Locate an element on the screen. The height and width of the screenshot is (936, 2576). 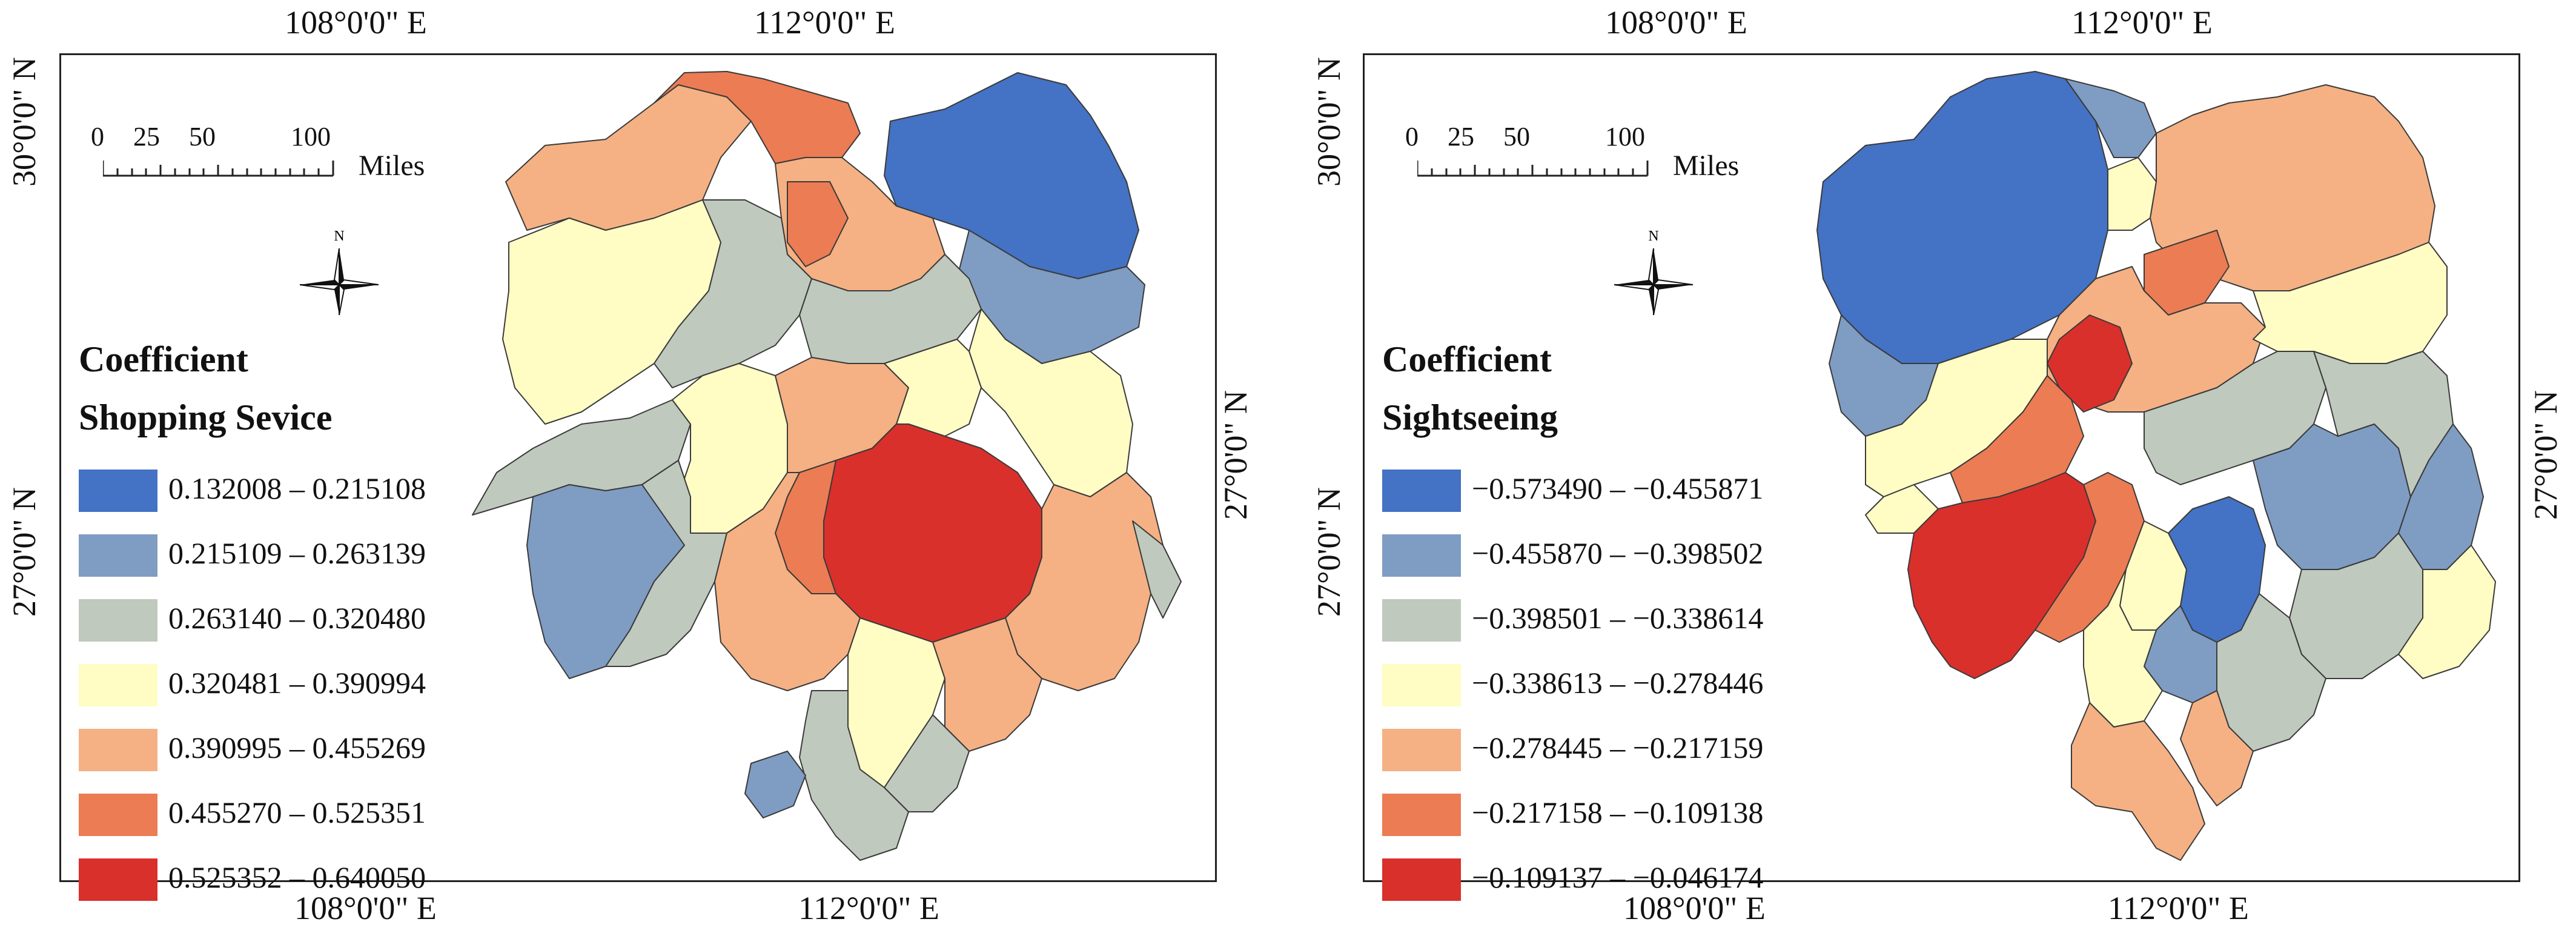
legend-label: −0.278445 – −0.217159 is located at coordinates (1618, 748).